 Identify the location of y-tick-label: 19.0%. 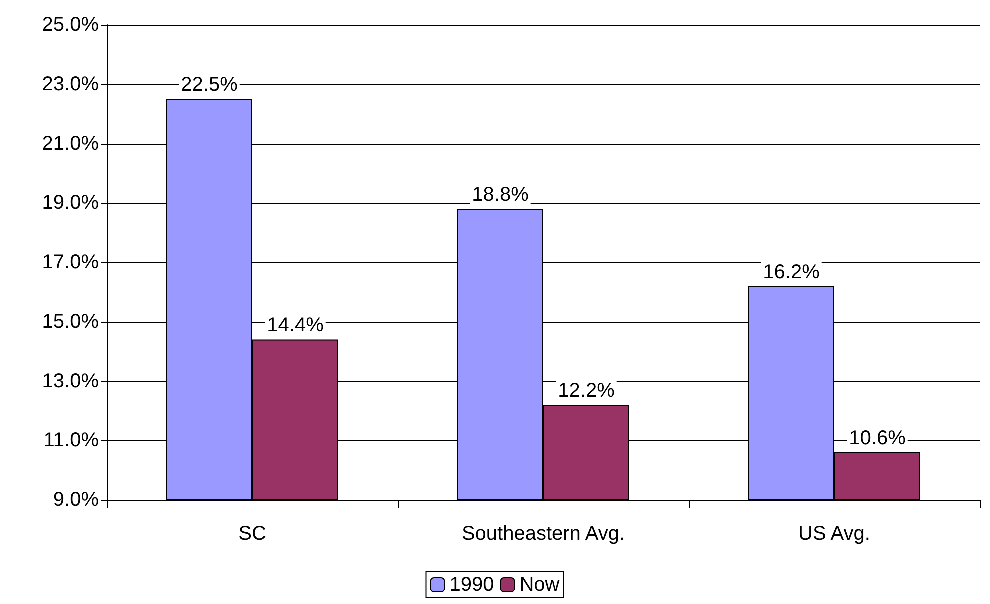
(71, 203).